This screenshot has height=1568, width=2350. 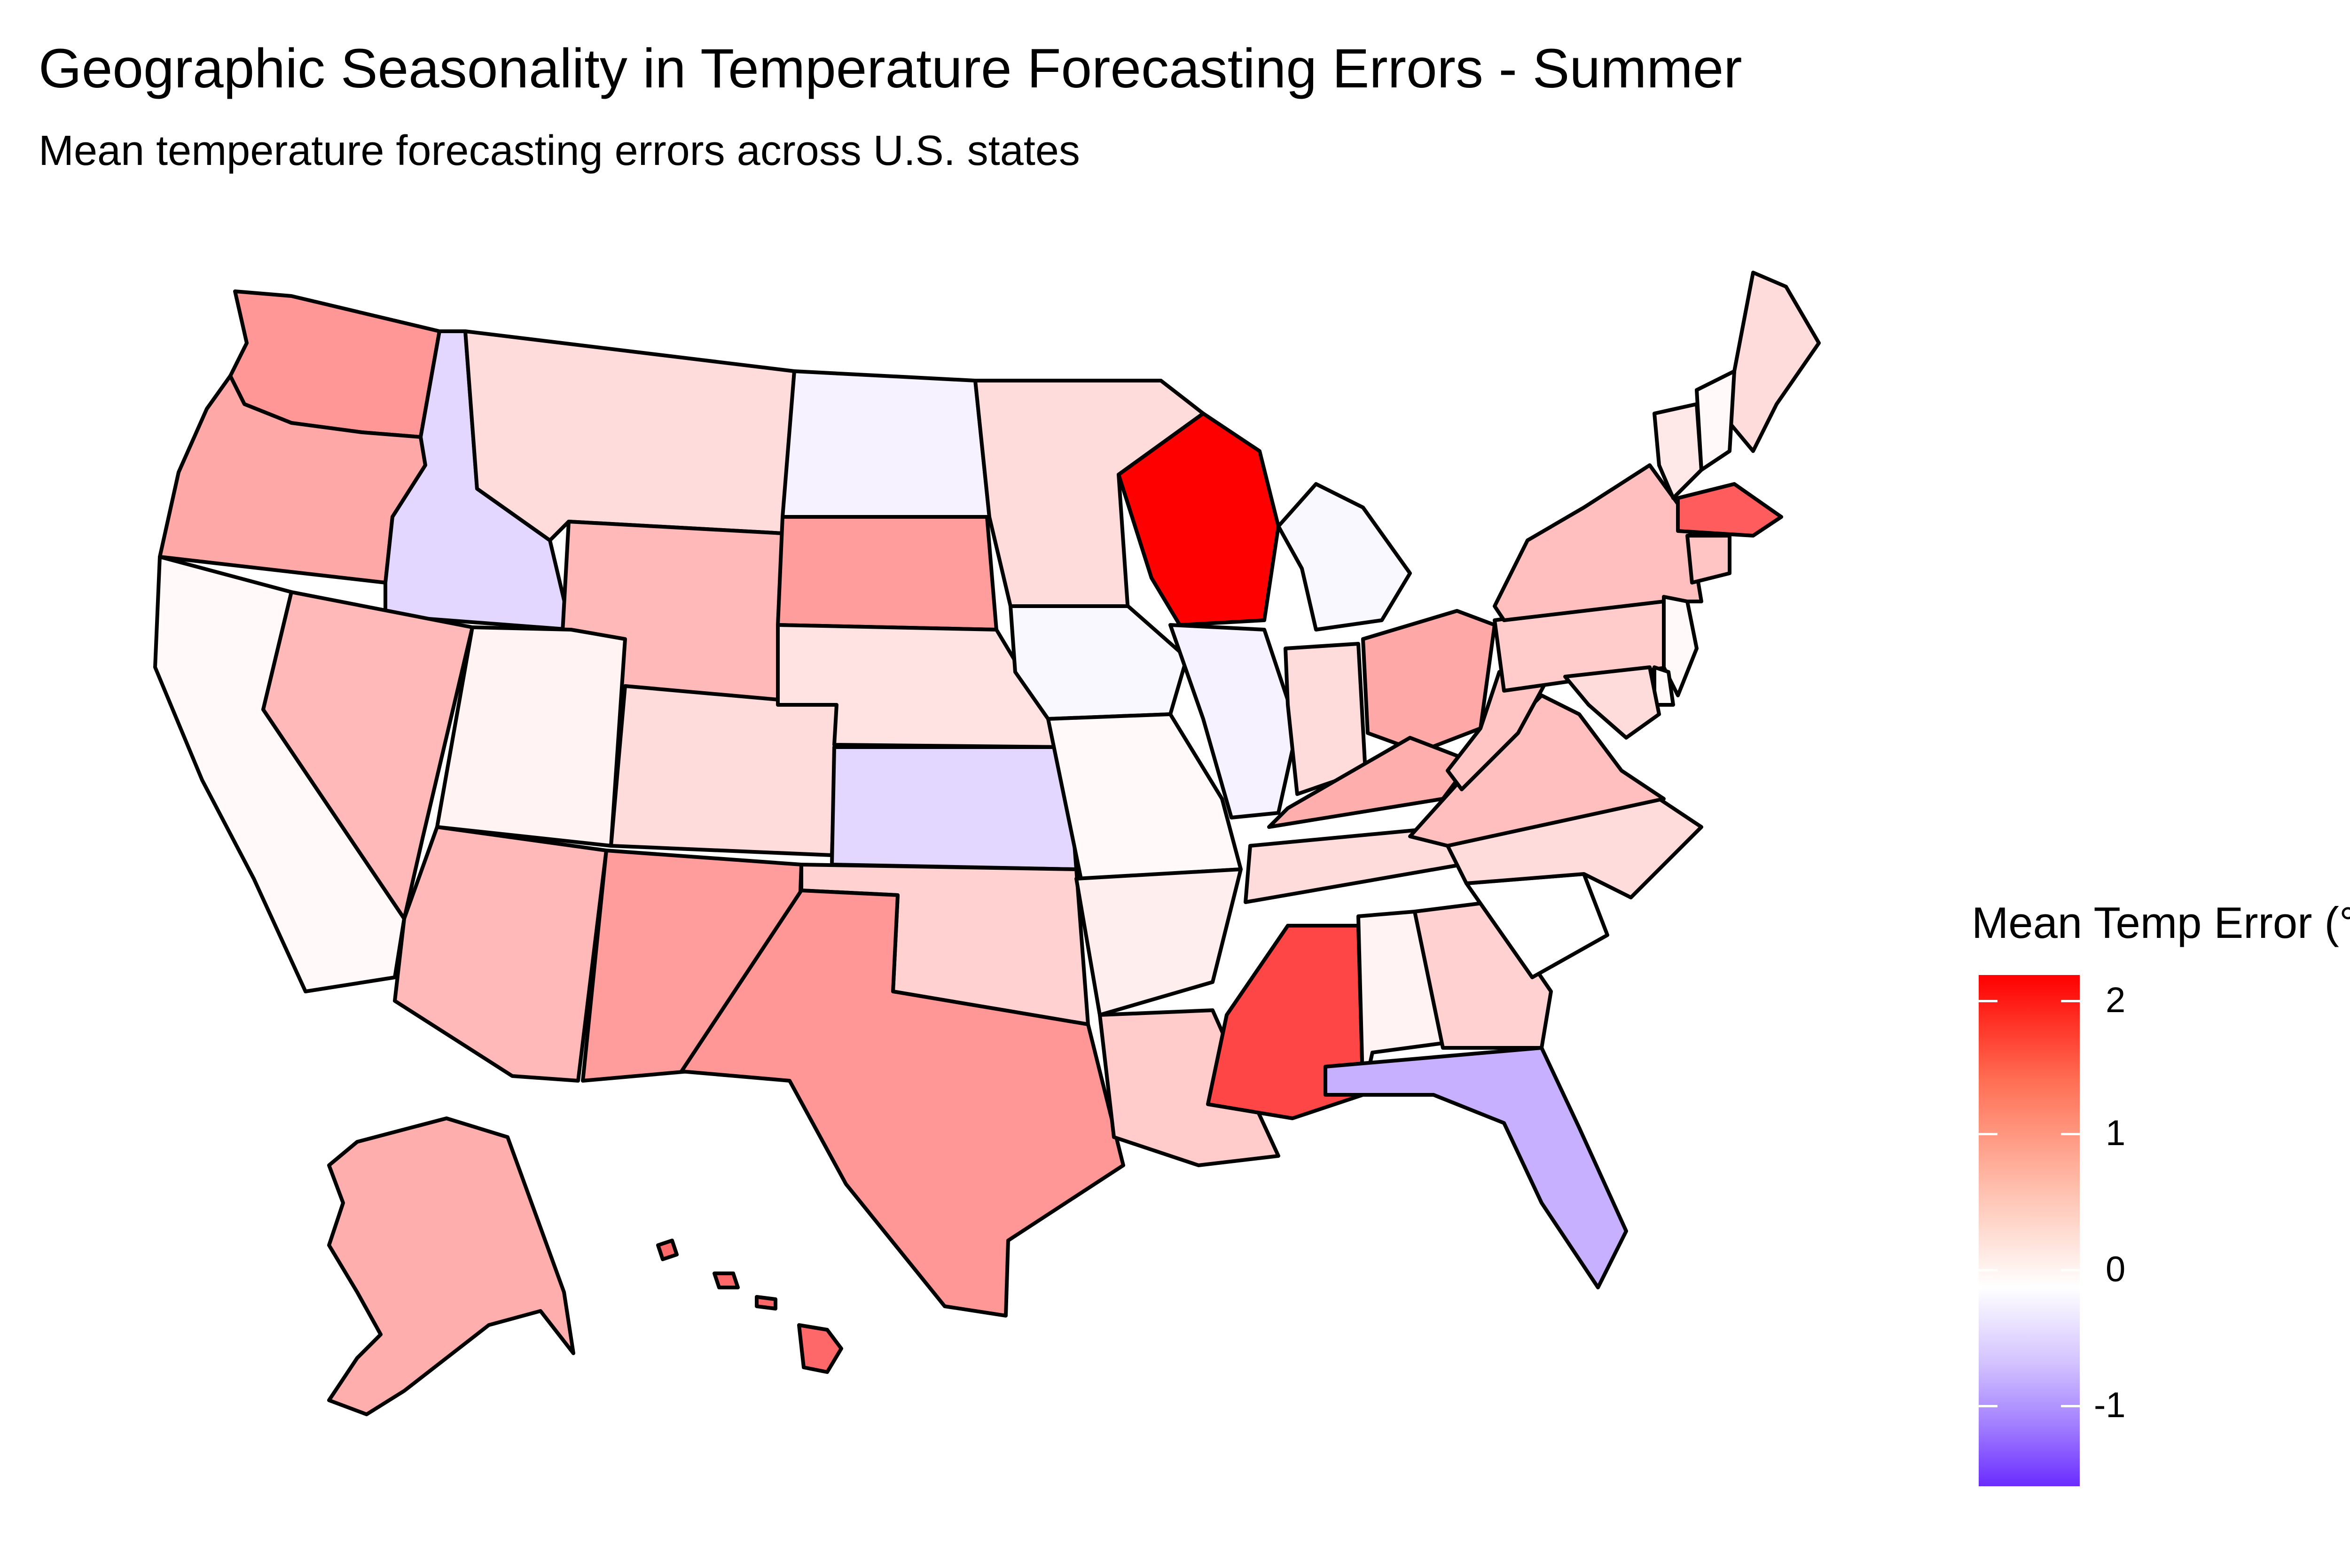 I want to click on state-north-dakota, so click(x=886, y=444).